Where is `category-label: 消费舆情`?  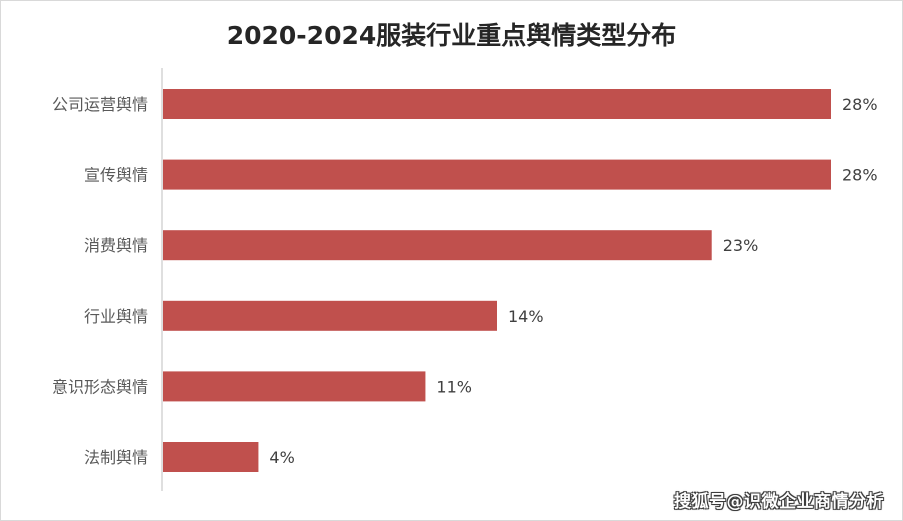
category-label: 消费舆情 is located at coordinates (116, 245).